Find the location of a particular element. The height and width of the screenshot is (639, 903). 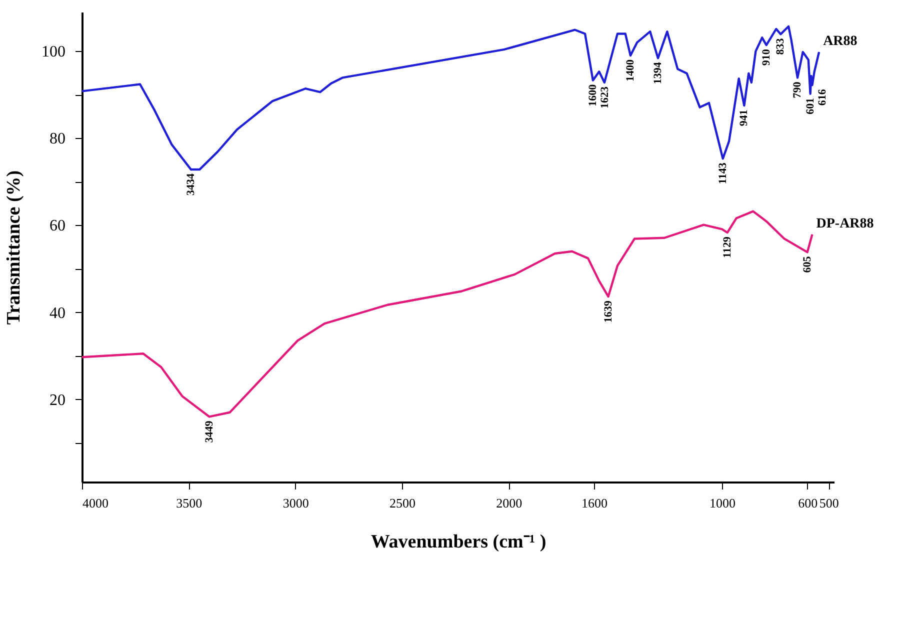

x-tick-label: 1600 is located at coordinates (595, 503).